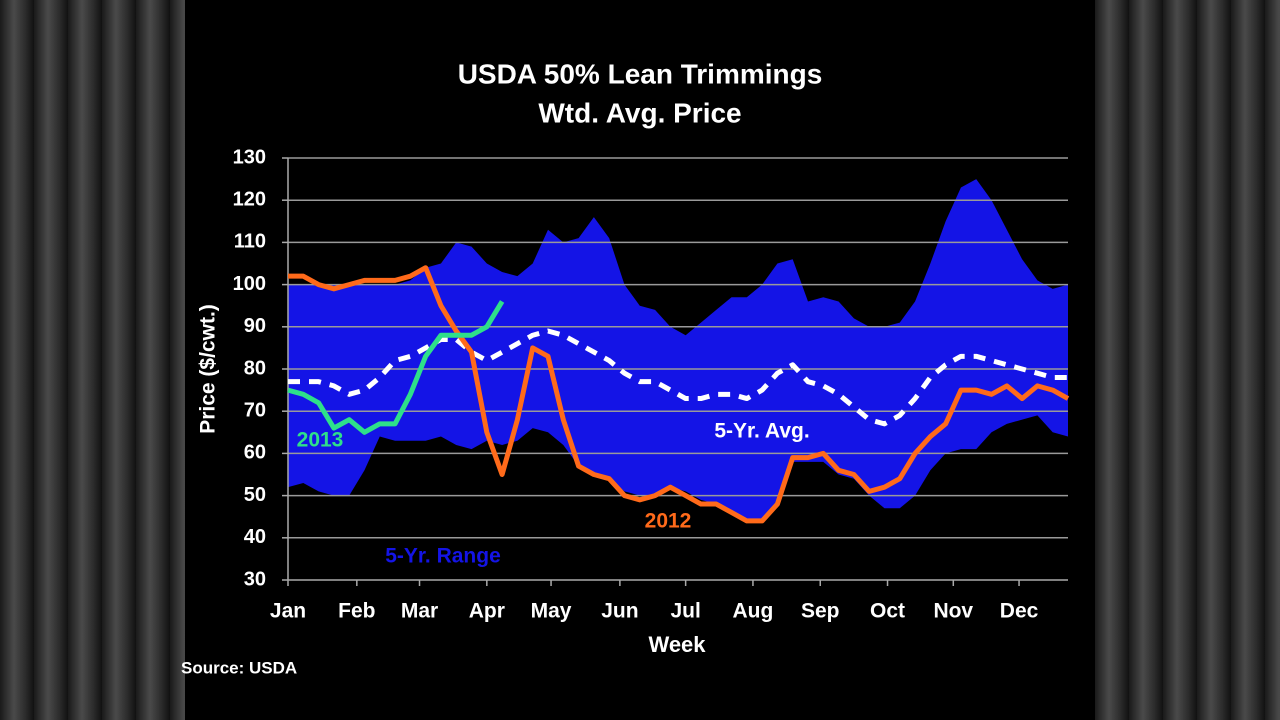 This screenshot has height=720, width=1280. What do you see at coordinates (639, 112) in the screenshot?
I see `chart-subtitle: Wtd. Avg. Price` at bounding box center [639, 112].